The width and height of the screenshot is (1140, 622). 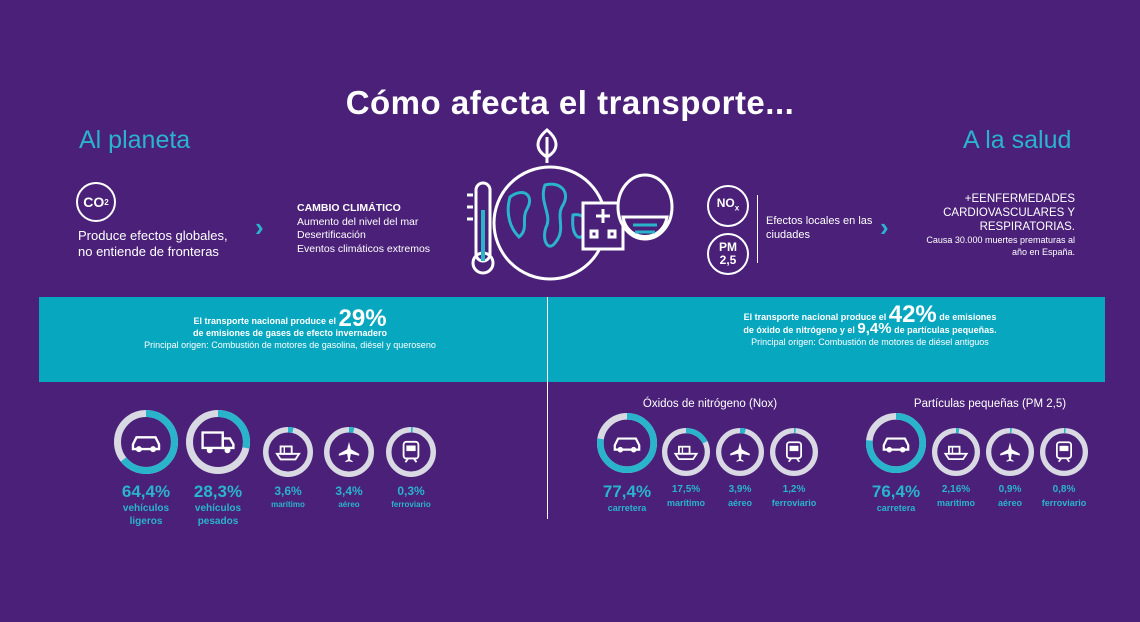 What do you see at coordinates (627, 491) in the screenshot?
I see `stat-value: 77,4%` at bounding box center [627, 491].